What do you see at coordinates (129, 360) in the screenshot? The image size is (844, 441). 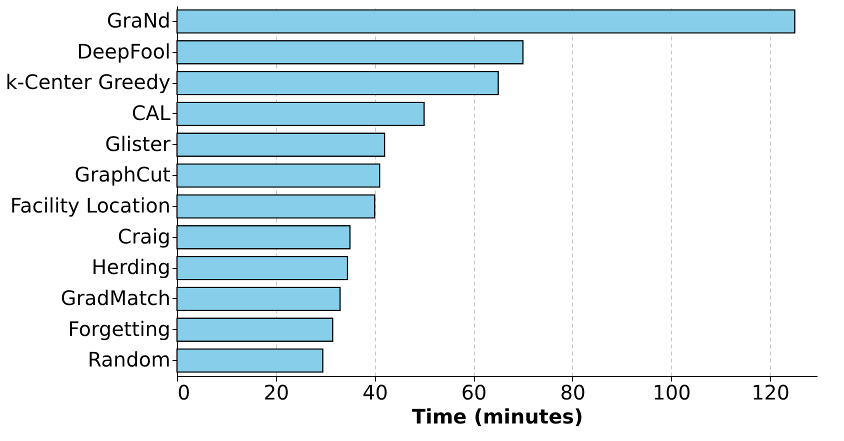 I see `y-tick-label: Random` at bounding box center [129, 360].